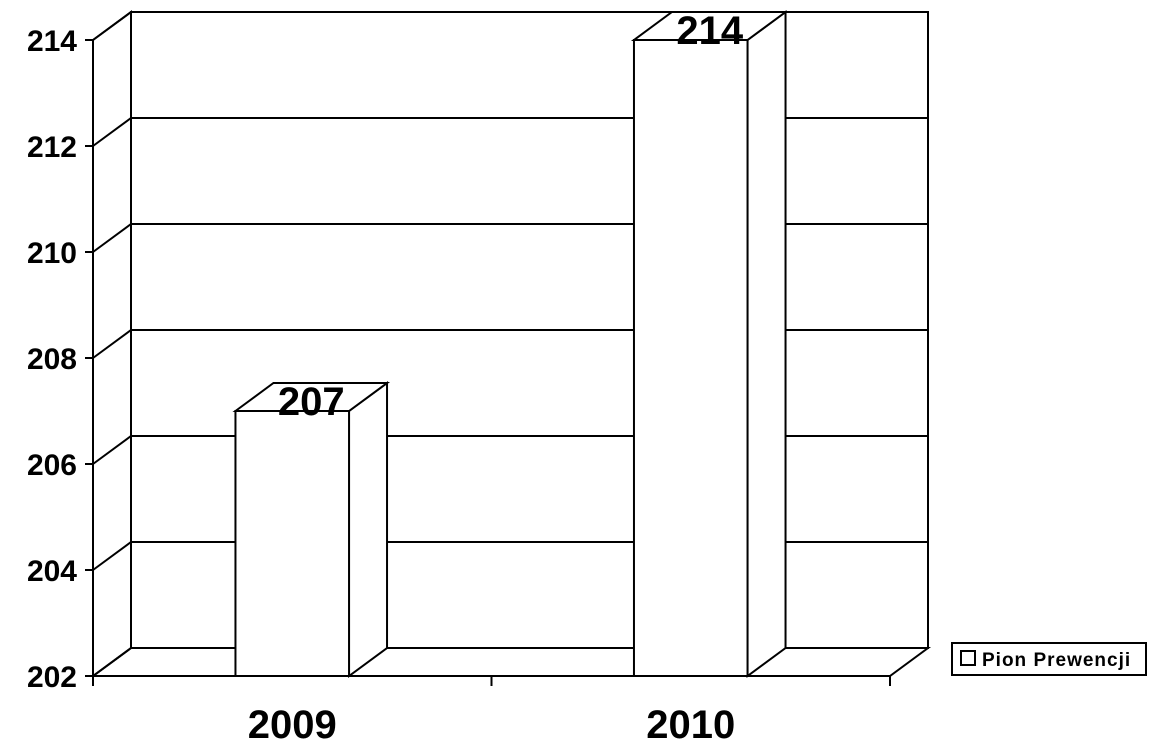 The width and height of the screenshot is (1154, 746). What do you see at coordinates (1056, 660) in the screenshot?
I see `legend-label: Pion Prewencji` at bounding box center [1056, 660].